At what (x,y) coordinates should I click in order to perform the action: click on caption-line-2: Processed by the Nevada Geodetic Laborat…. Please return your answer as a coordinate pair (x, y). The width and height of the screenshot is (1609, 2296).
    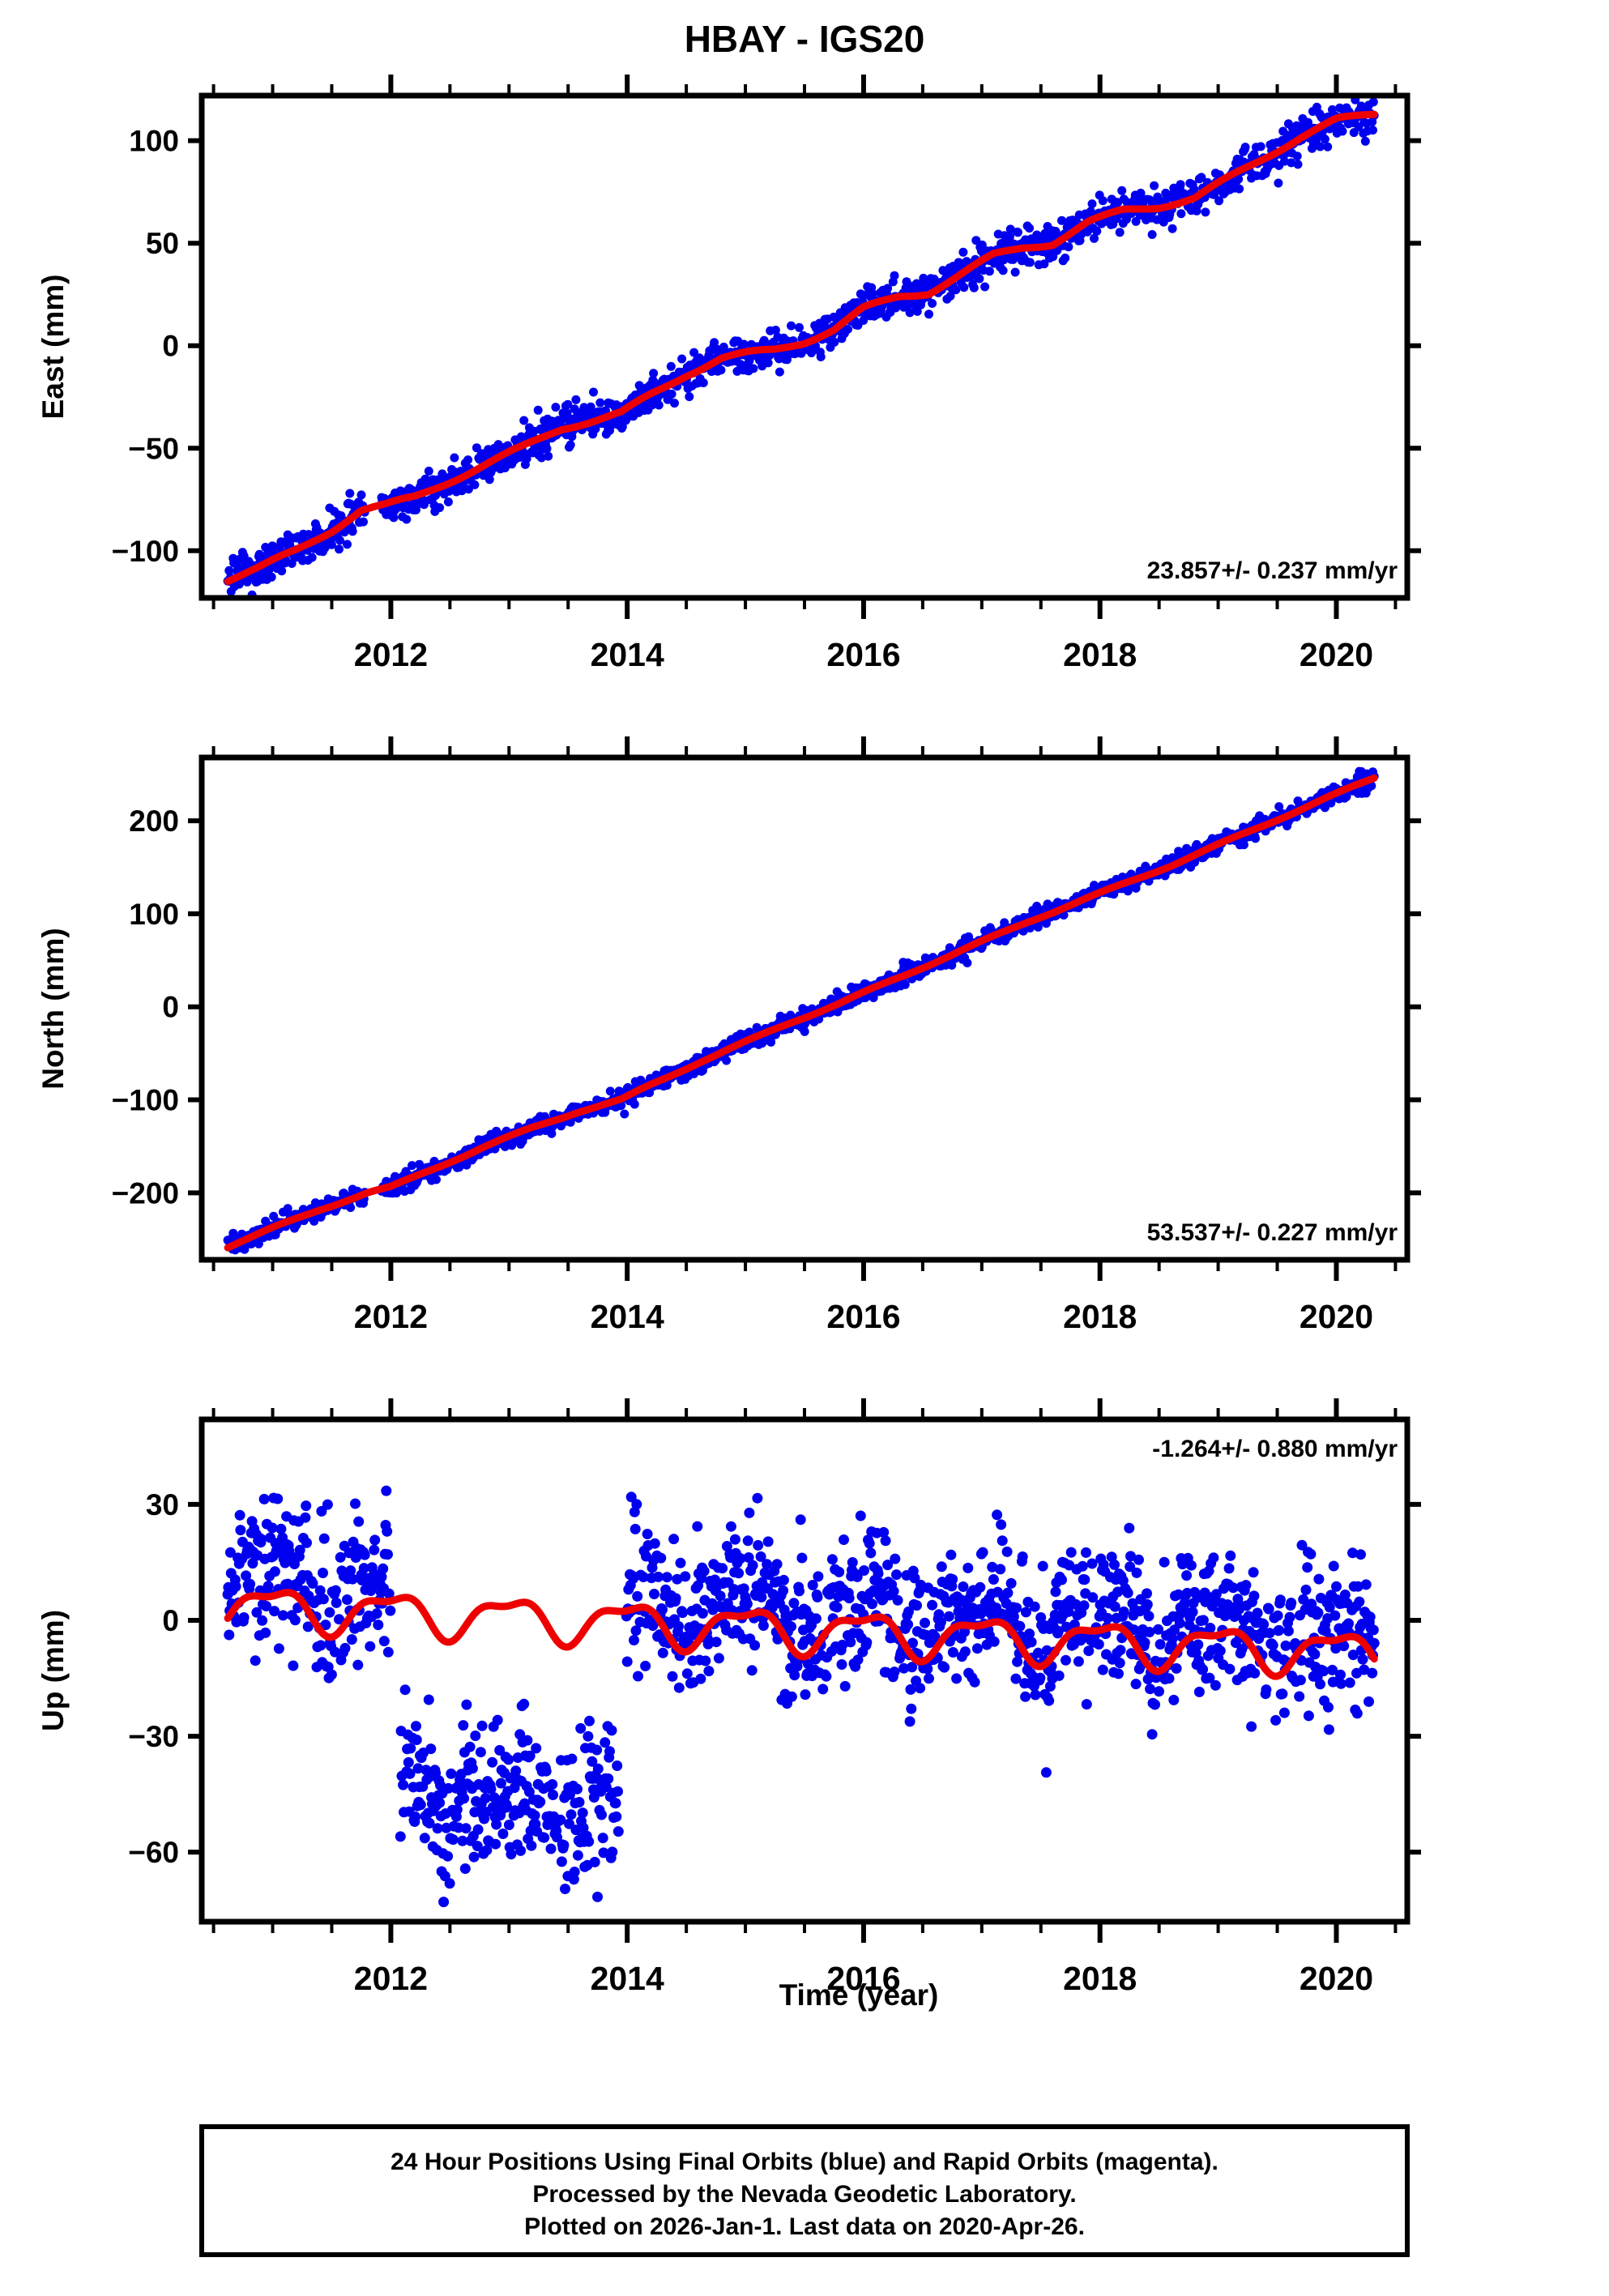
    Looking at the image, I should click on (804, 2195).